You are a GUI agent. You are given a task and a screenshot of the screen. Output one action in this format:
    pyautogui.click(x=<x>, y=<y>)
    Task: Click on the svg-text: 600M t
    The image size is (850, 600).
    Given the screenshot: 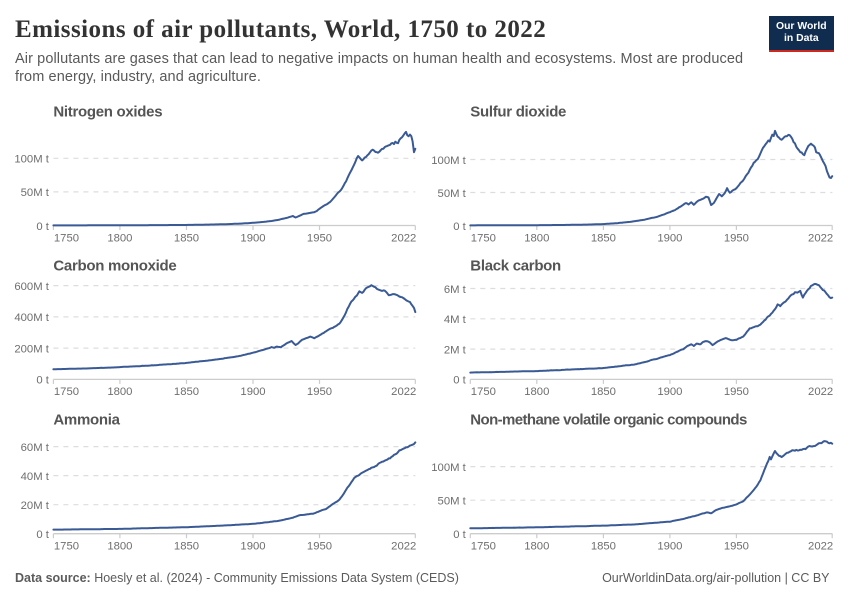 What is the action you would take?
    pyautogui.click(x=31, y=287)
    